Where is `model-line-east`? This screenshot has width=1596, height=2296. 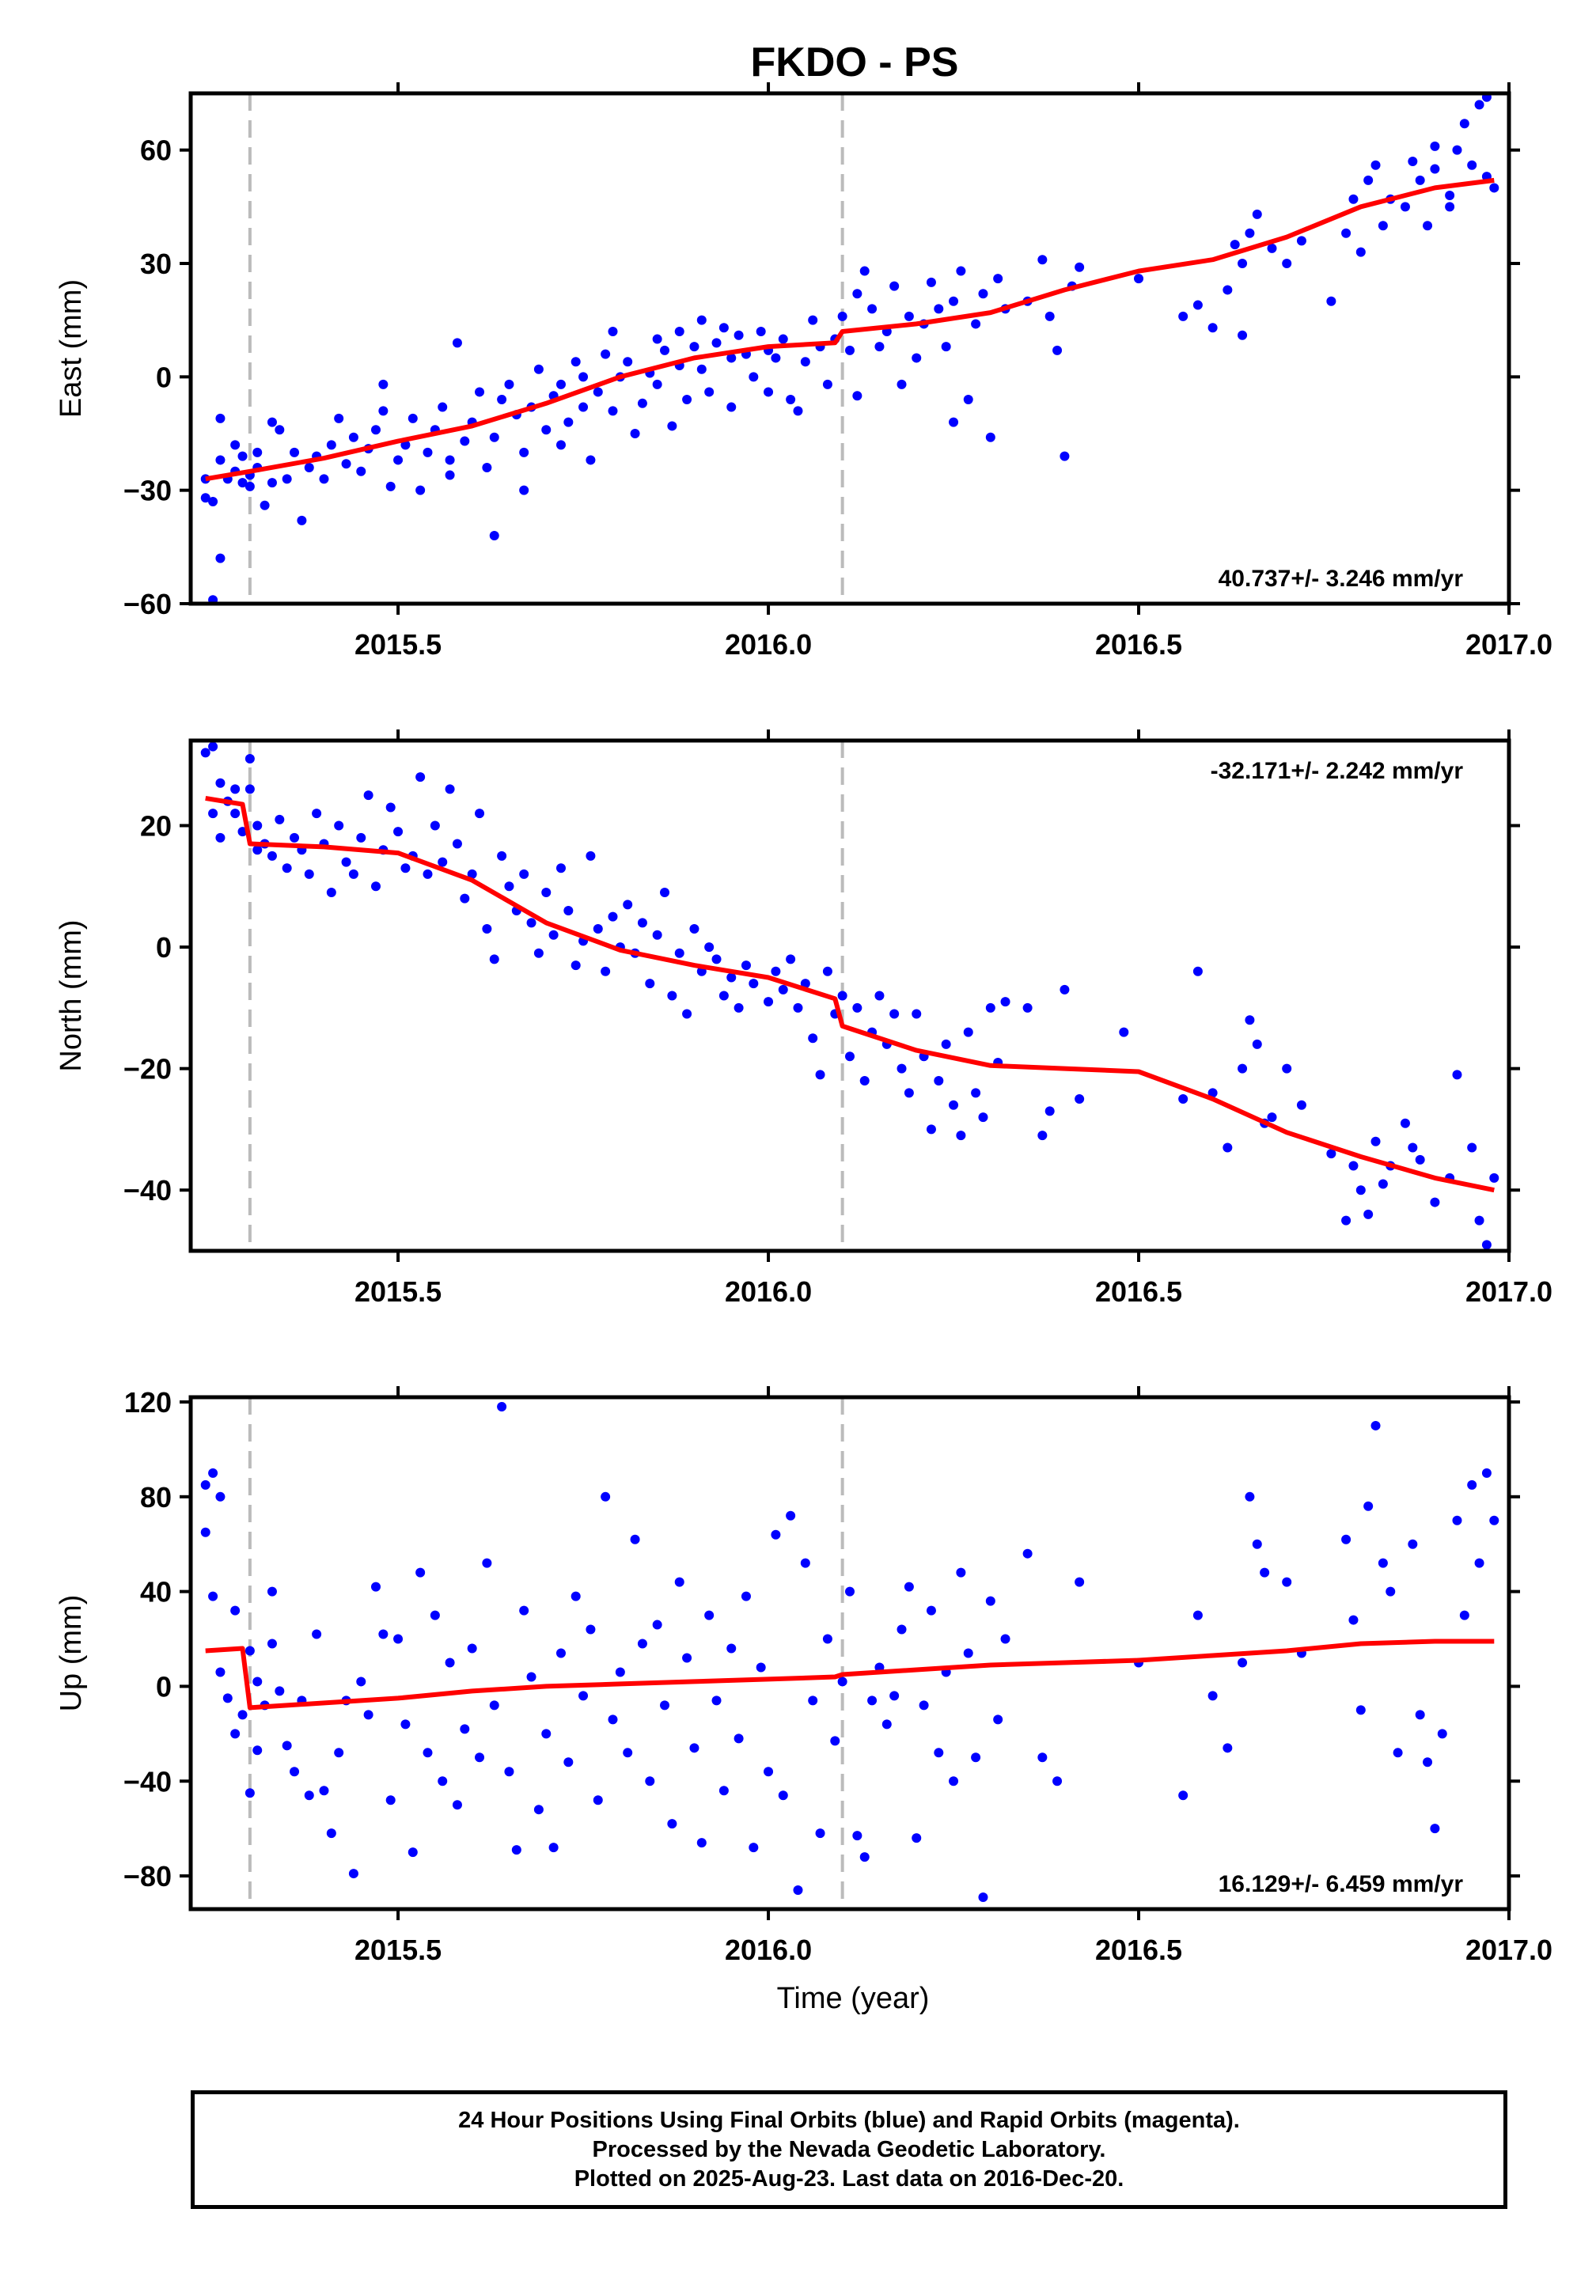
model-line-east is located at coordinates (850, 330).